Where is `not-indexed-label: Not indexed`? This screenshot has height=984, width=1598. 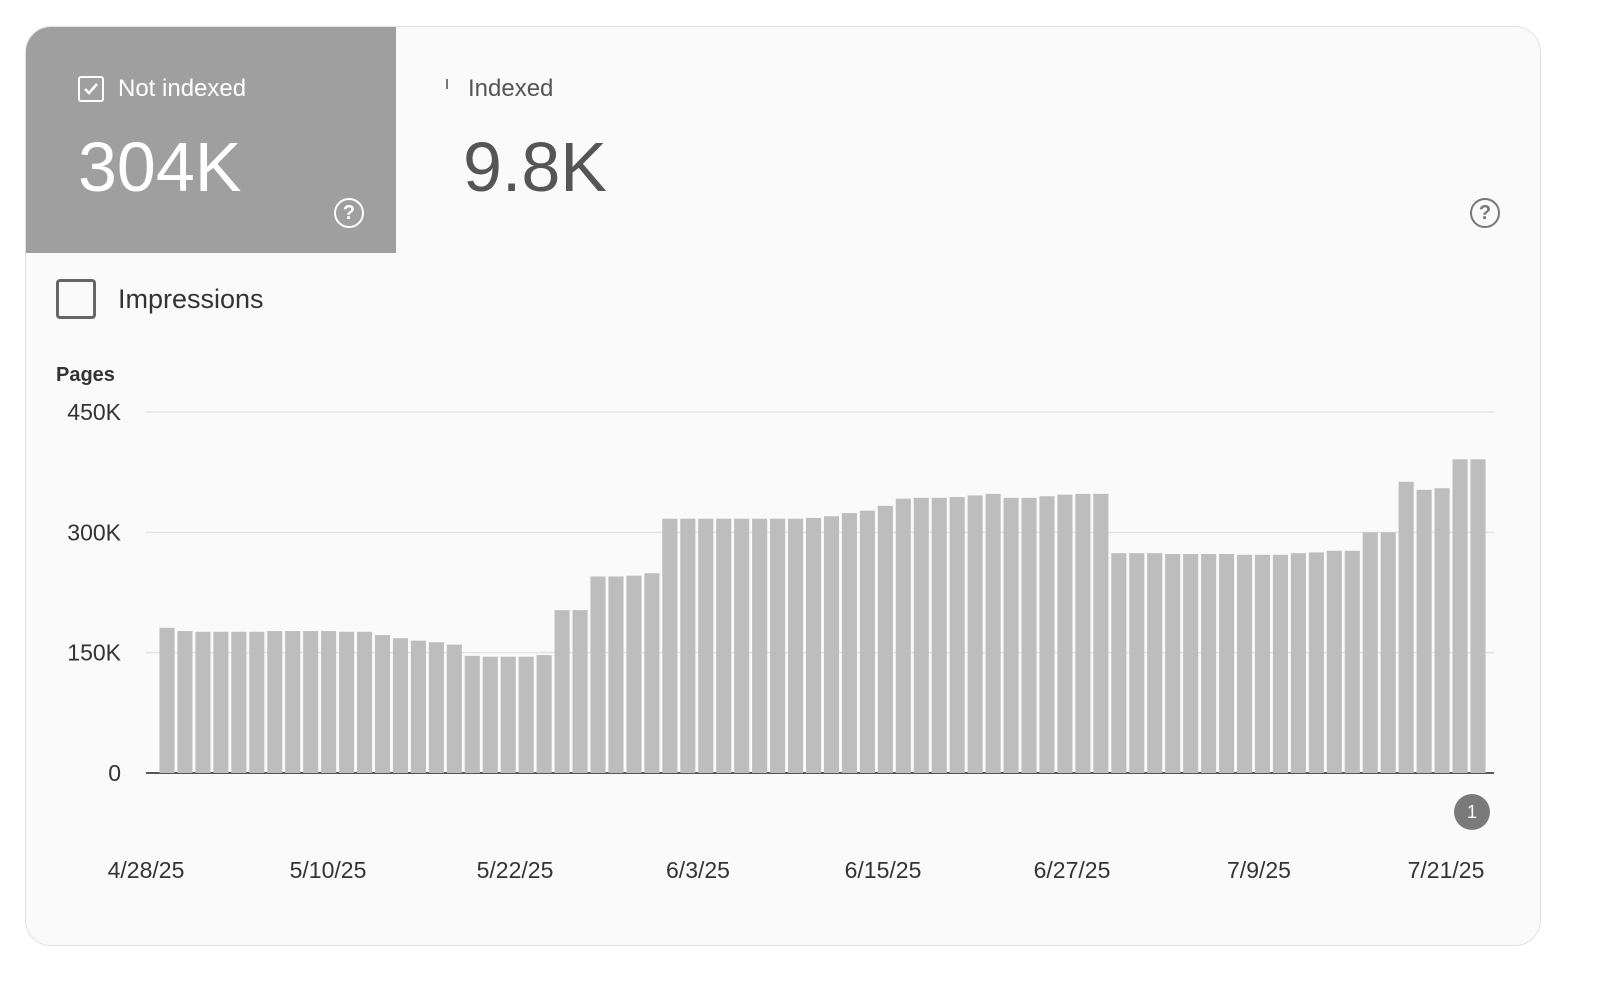
not-indexed-label: Not indexed is located at coordinates (182, 88).